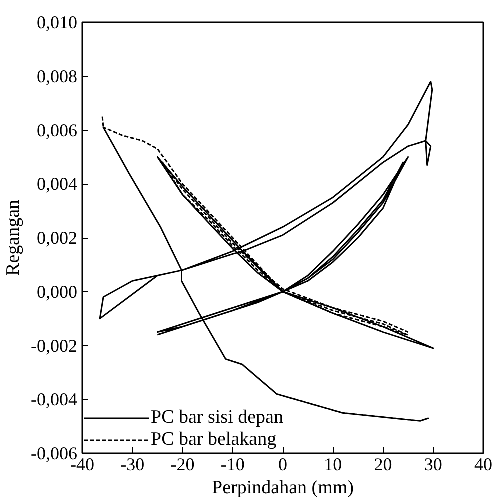  What do you see at coordinates (333, 464) in the screenshot?
I see `x-tick-label: 10` at bounding box center [333, 464].